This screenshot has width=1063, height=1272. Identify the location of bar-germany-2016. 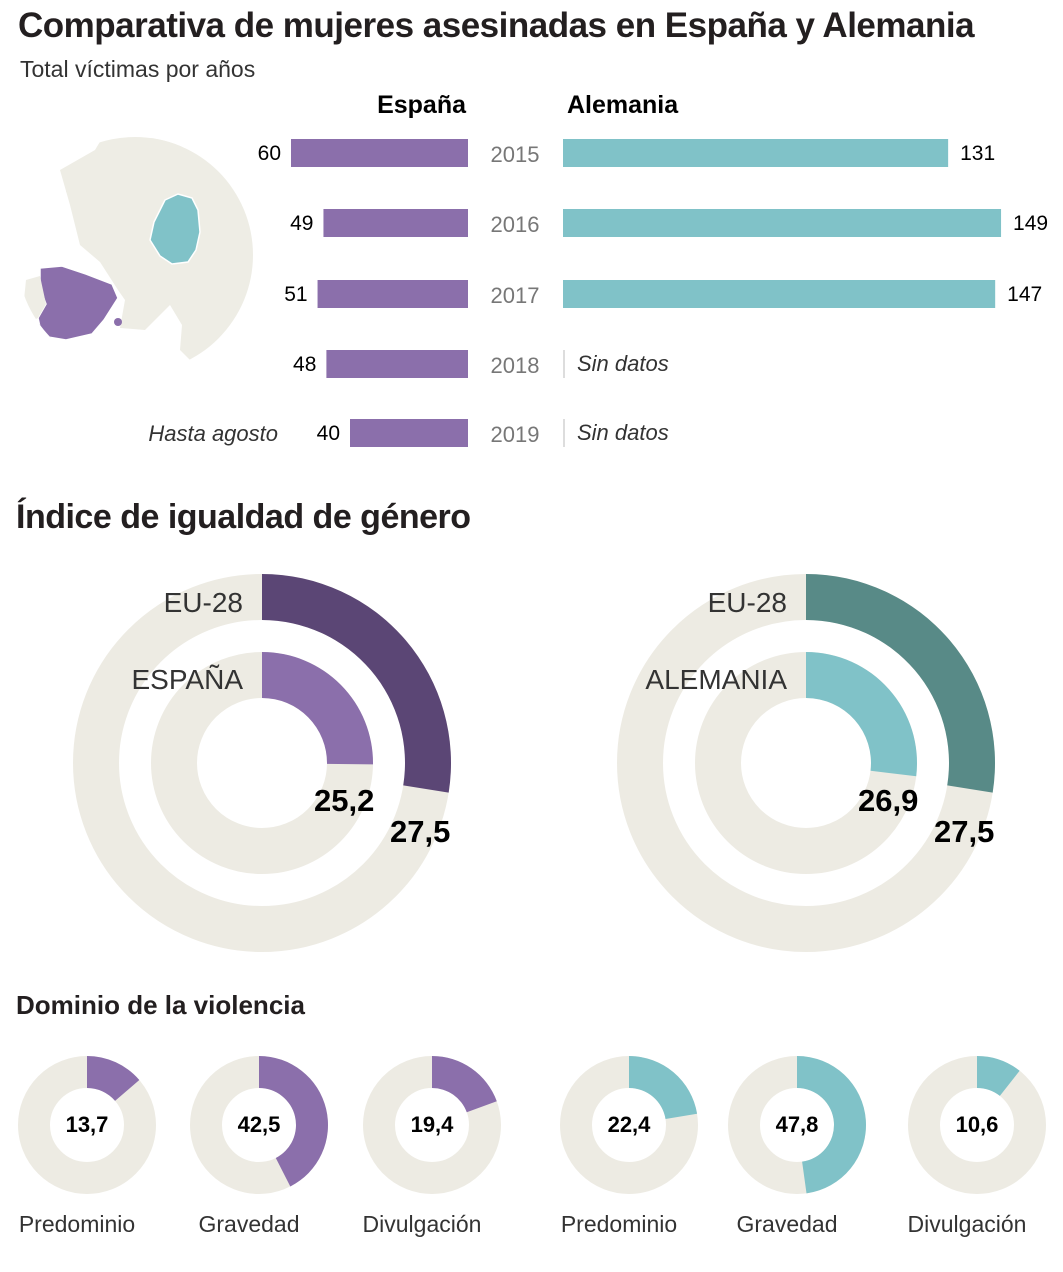
(782, 223).